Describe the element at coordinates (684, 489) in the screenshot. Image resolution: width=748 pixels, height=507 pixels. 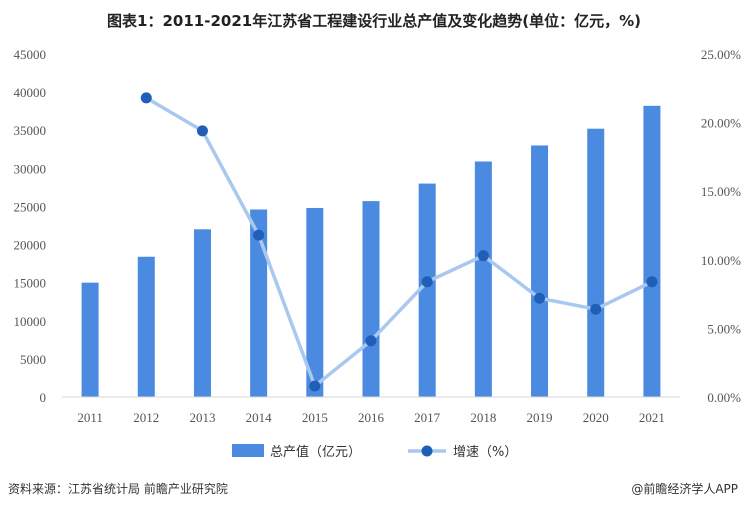
I see `credit-note: @前瞻经济学人APP` at that location.